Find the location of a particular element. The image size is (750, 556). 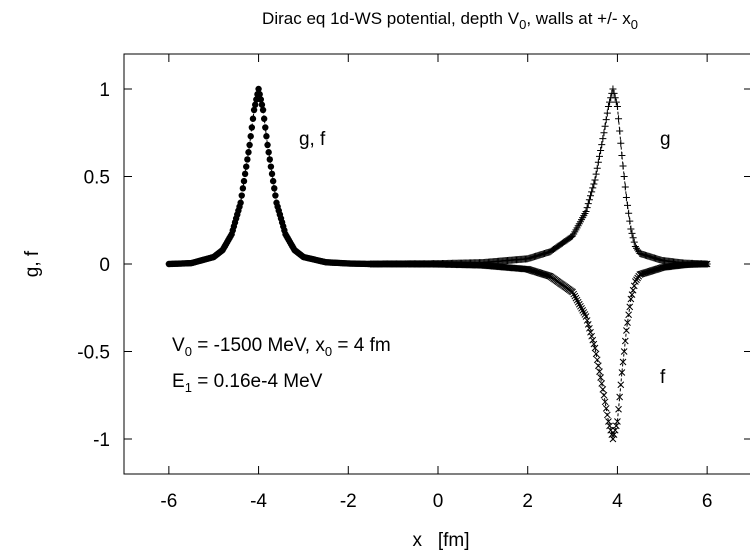

title-sub-1: 0 is located at coordinates (522, 24).